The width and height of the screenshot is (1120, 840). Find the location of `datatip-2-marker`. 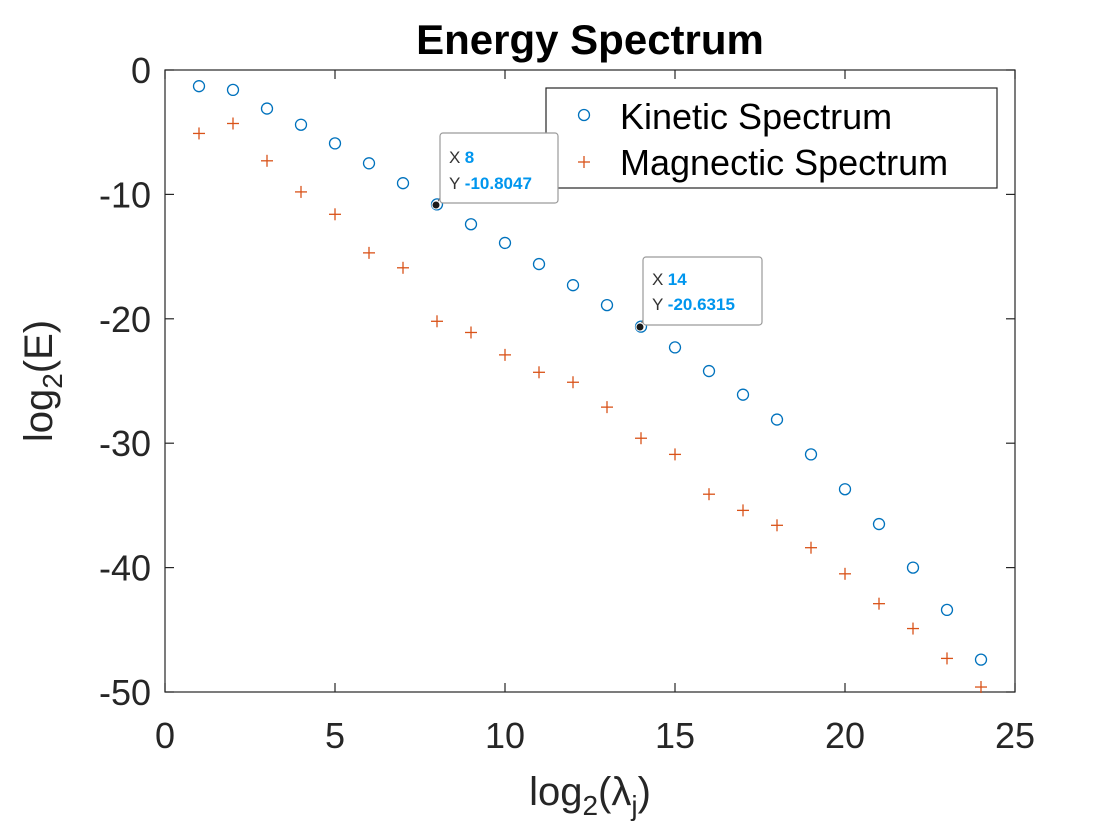

datatip-2-marker is located at coordinates (640, 327).